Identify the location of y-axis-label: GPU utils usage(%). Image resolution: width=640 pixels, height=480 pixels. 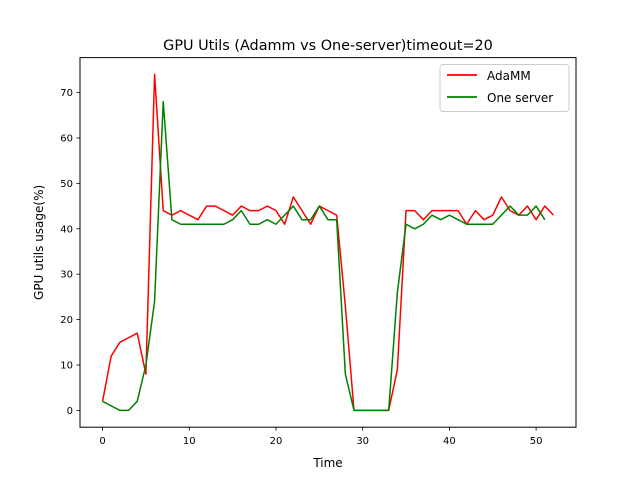
(39, 242).